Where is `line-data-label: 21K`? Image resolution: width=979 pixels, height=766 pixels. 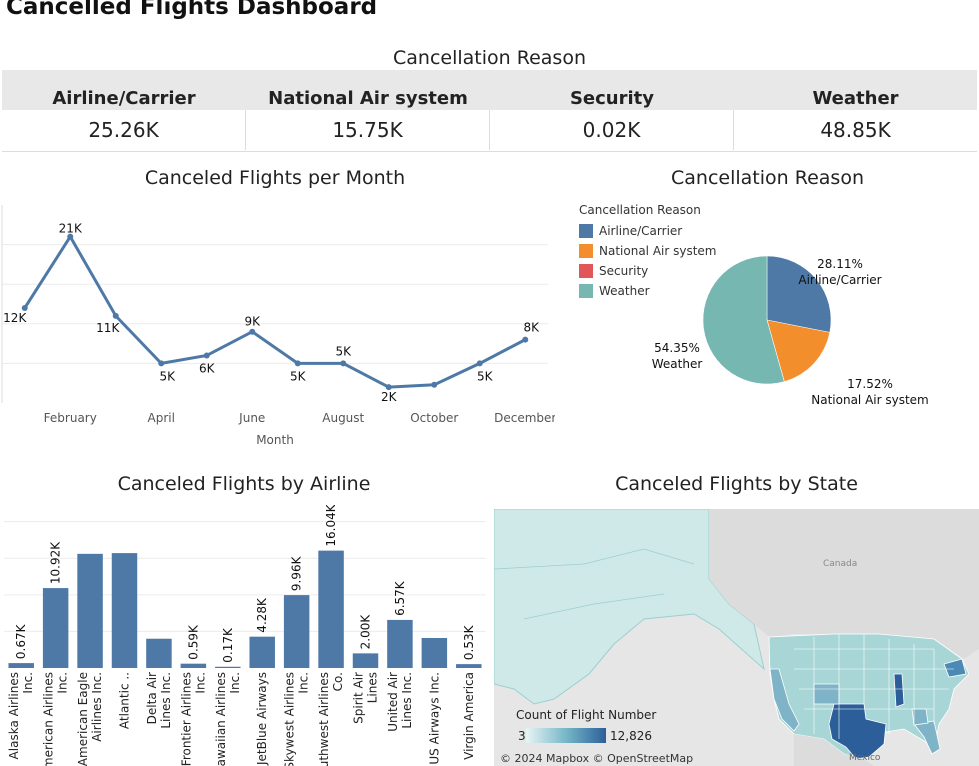
line-data-label: 21K is located at coordinates (71, 229).